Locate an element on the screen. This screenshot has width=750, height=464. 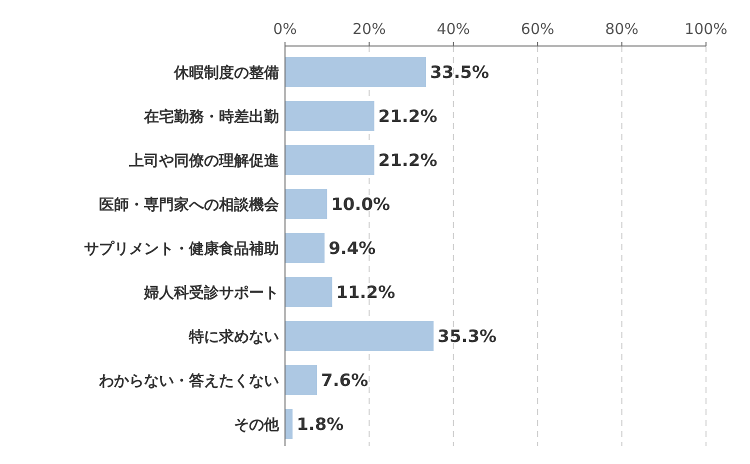
y-tick-label: 医師・専門家への相談機会 is located at coordinates (189, 204).